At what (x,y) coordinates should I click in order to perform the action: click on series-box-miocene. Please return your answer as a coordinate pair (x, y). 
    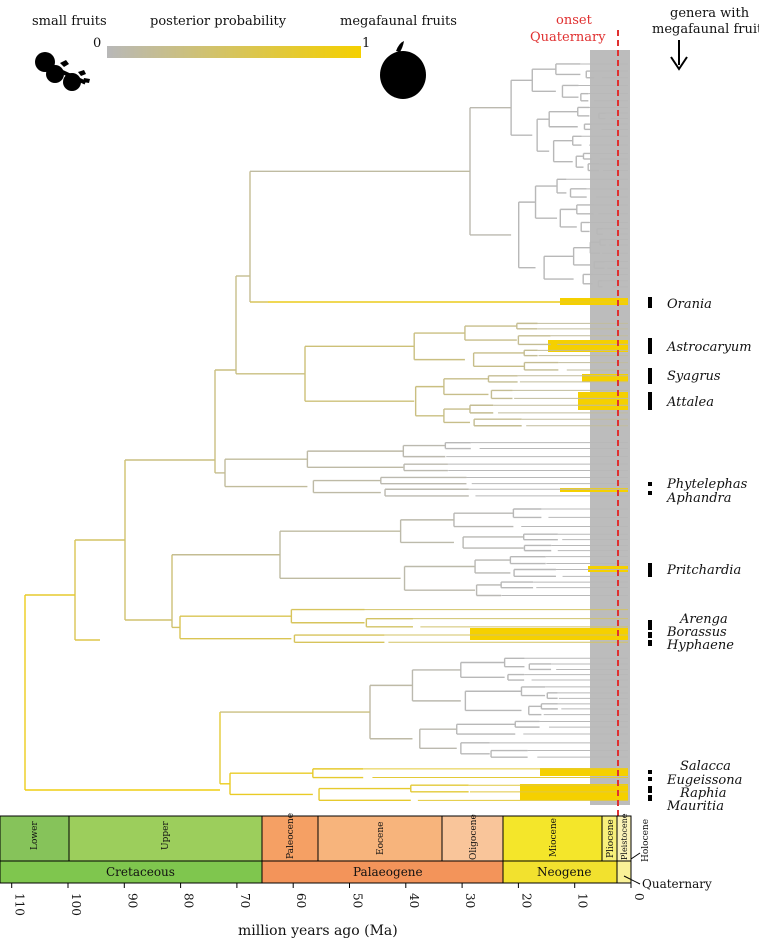
    Looking at the image, I should click on (552, 838).